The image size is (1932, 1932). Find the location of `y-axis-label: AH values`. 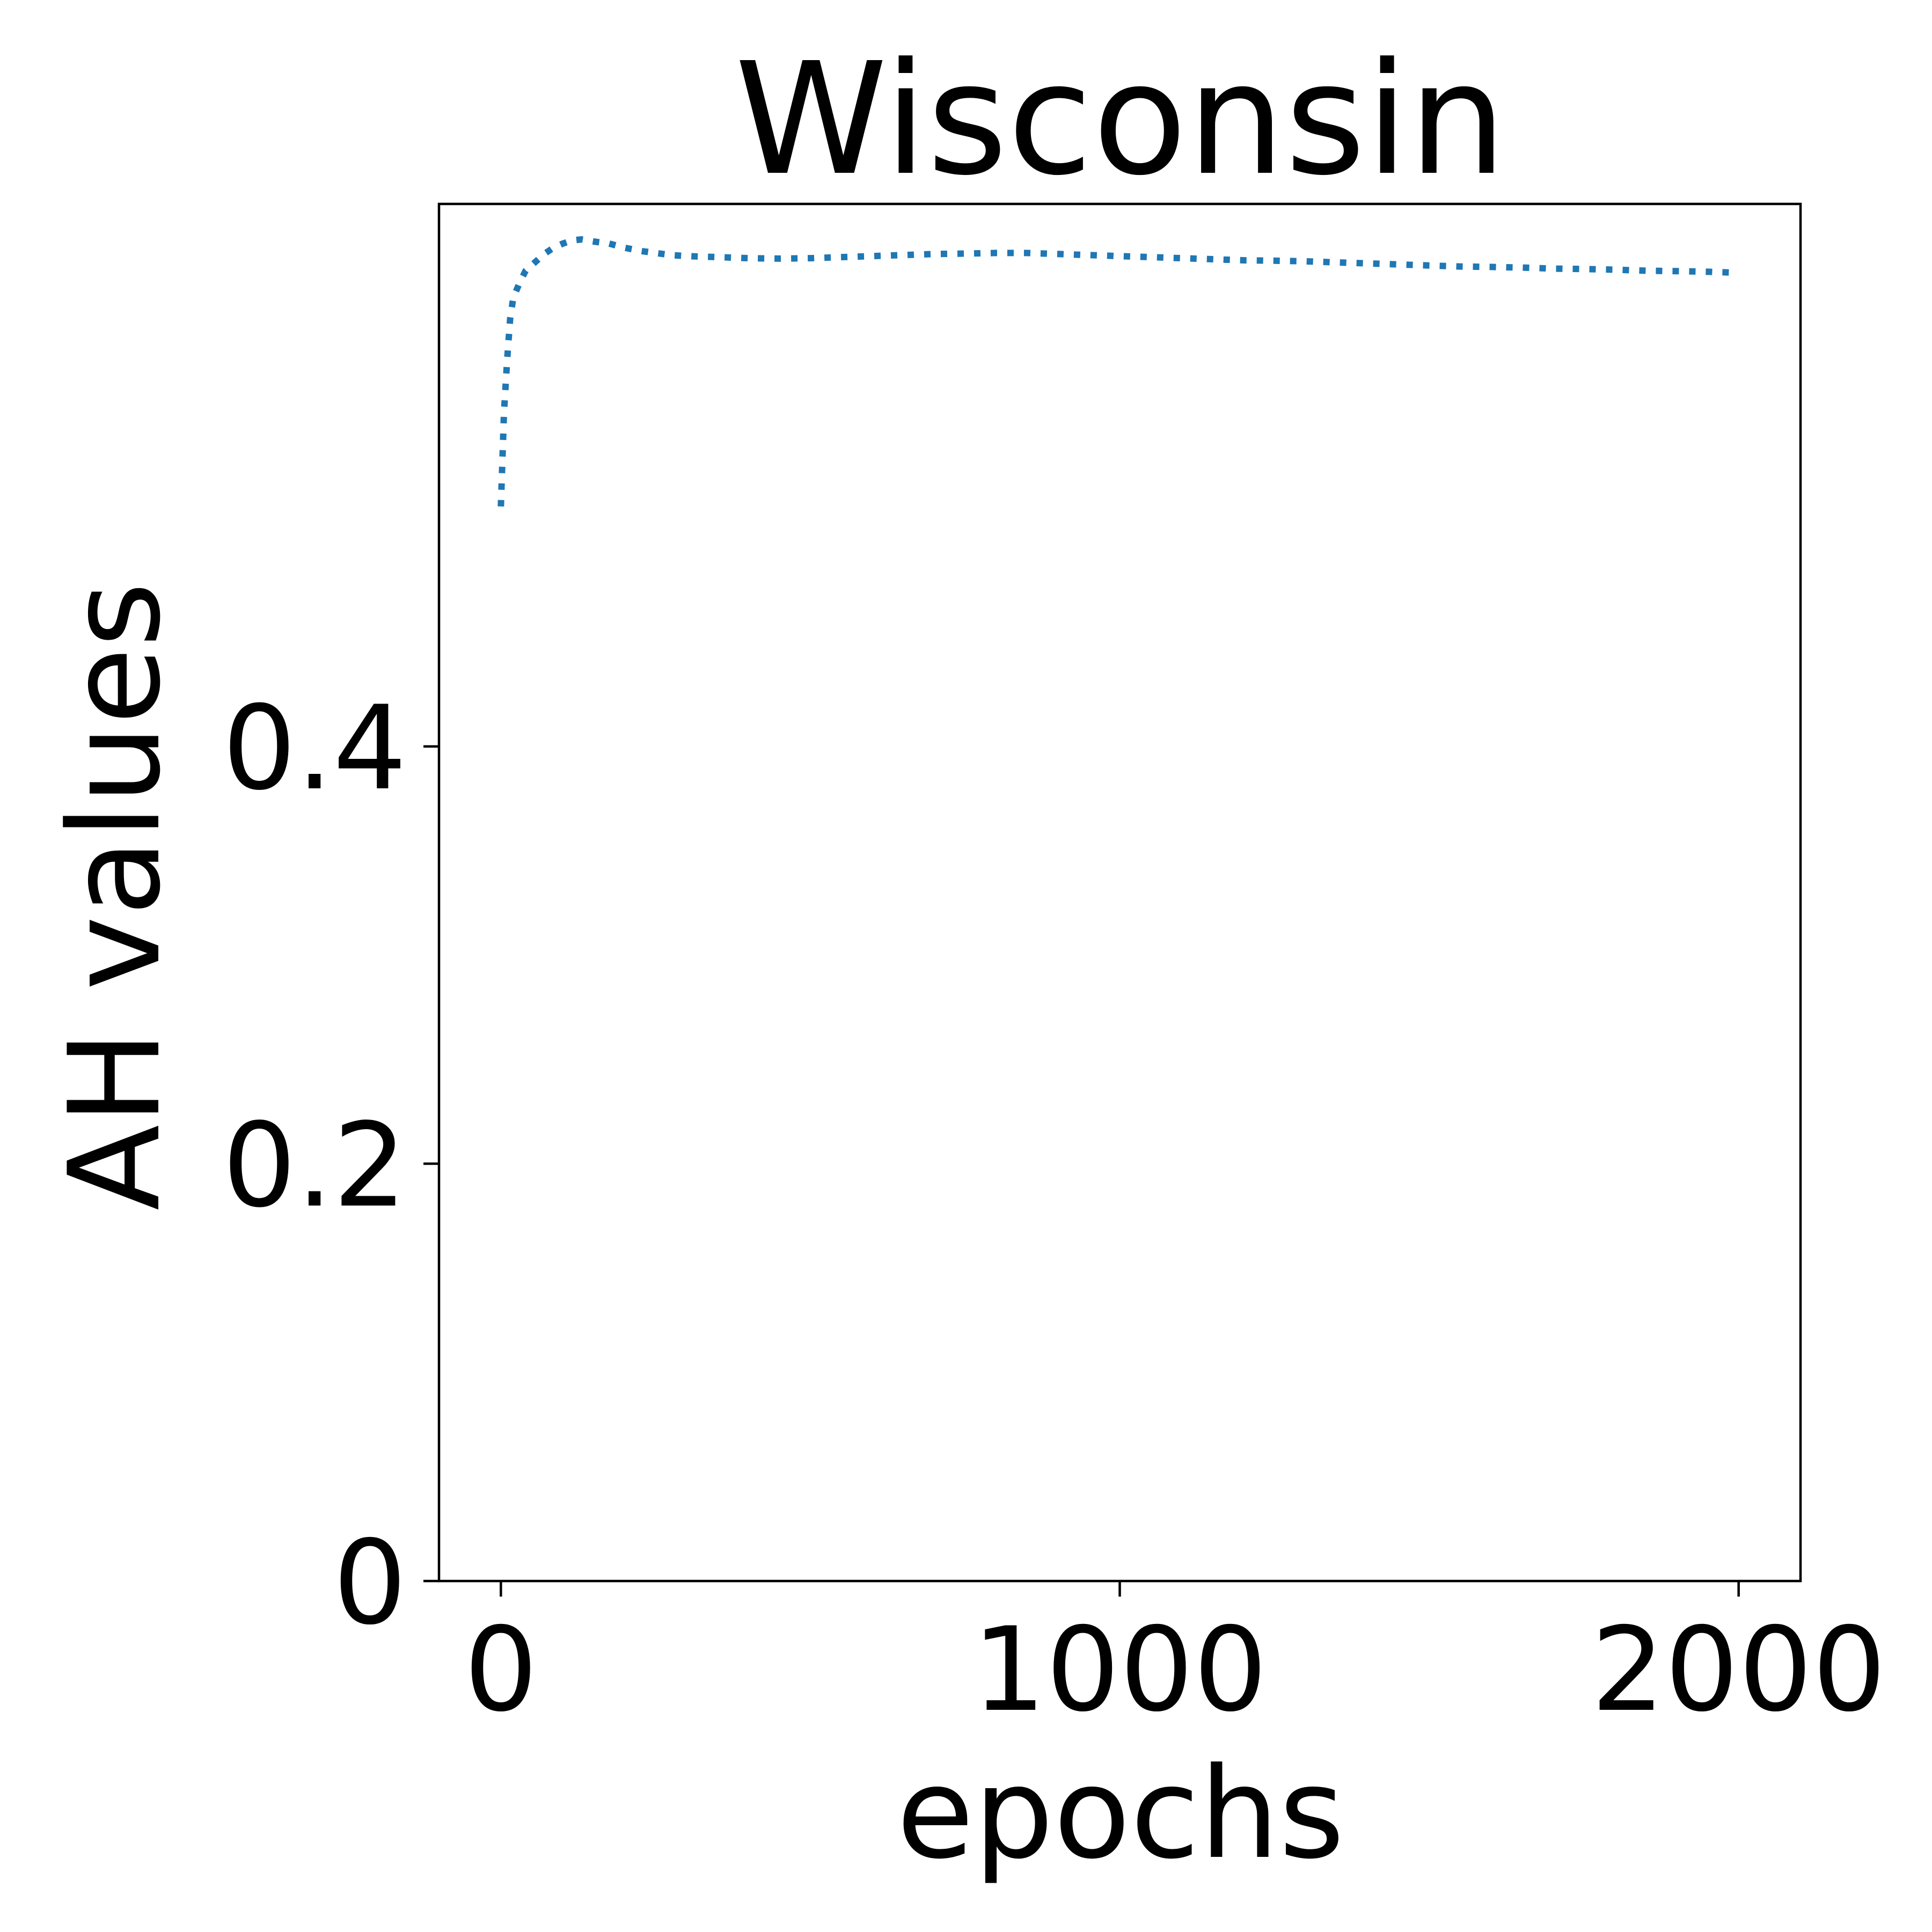

y-axis-label: AH values is located at coordinates (115, 896).